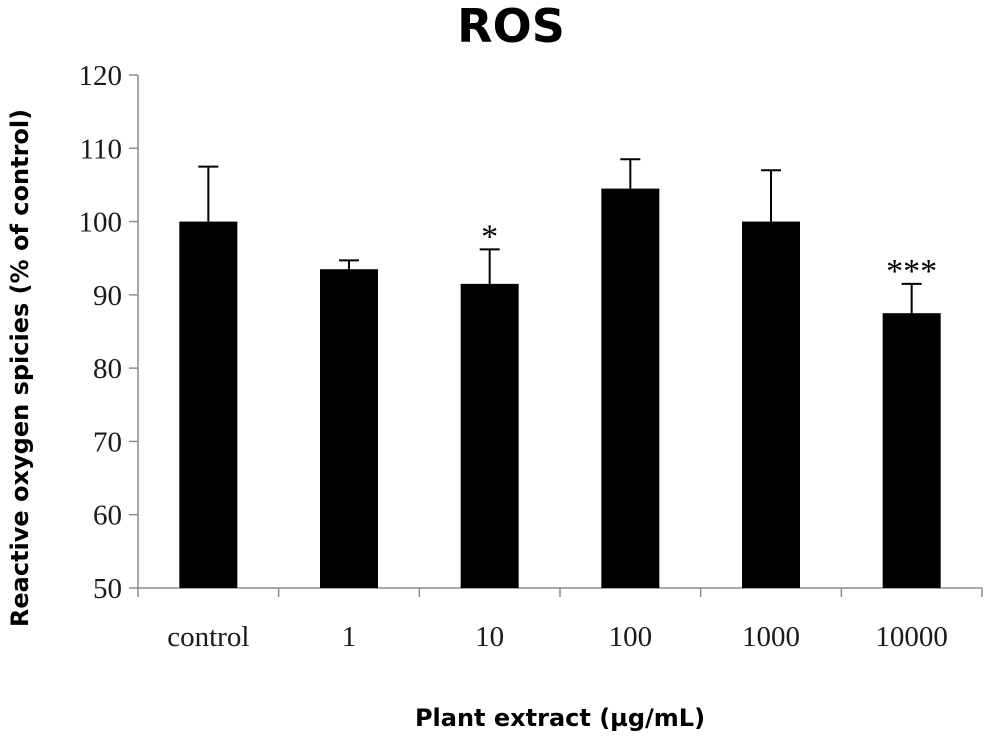 This screenshot has height=737, width=1000. I want to click on x-axis-ticks: control 1 10 100 1000 10000, so click(560, 620).